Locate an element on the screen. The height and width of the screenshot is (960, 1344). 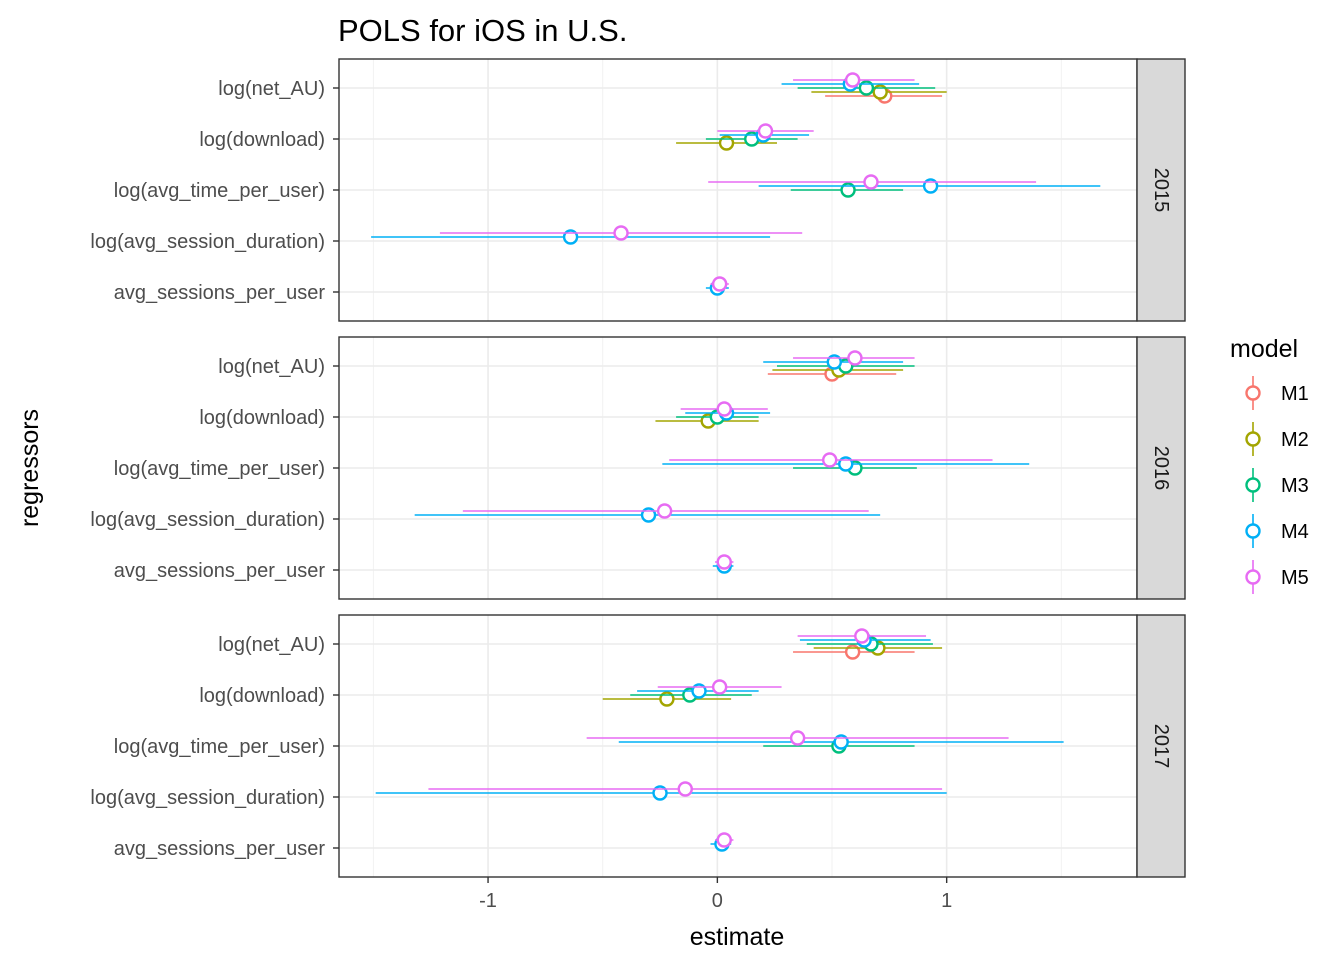
x-tick-label: 1 is located at coordinates (946, 901).